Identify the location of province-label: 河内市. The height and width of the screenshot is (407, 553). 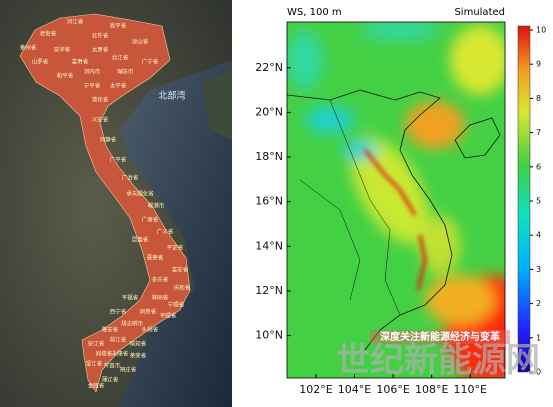
(92, 72).